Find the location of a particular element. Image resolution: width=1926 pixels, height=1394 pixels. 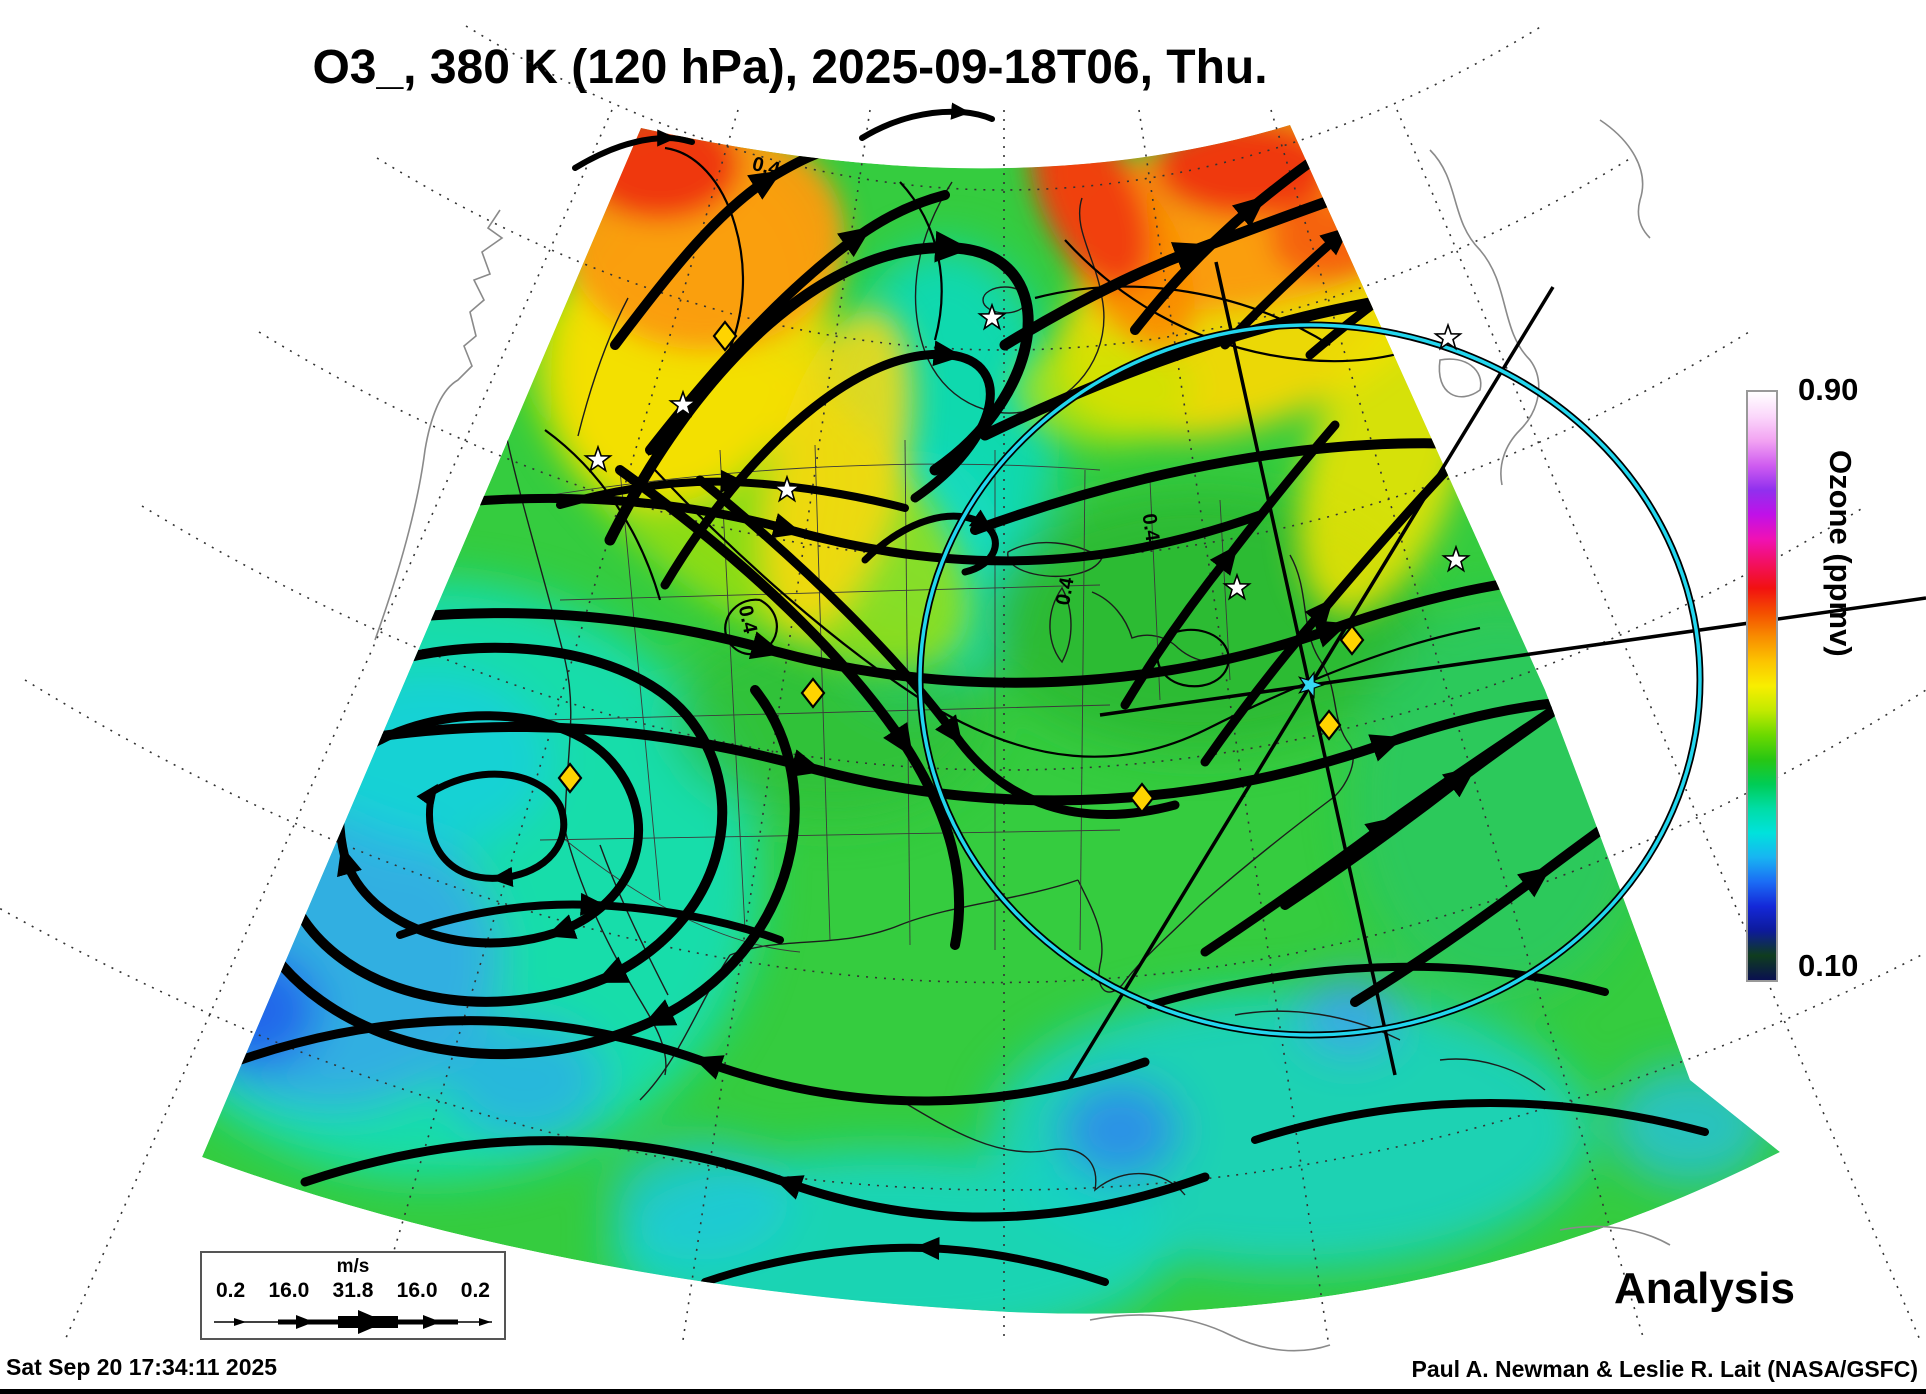

colorbar-min-label: 0.10 is located at coordinates (1828, 965).